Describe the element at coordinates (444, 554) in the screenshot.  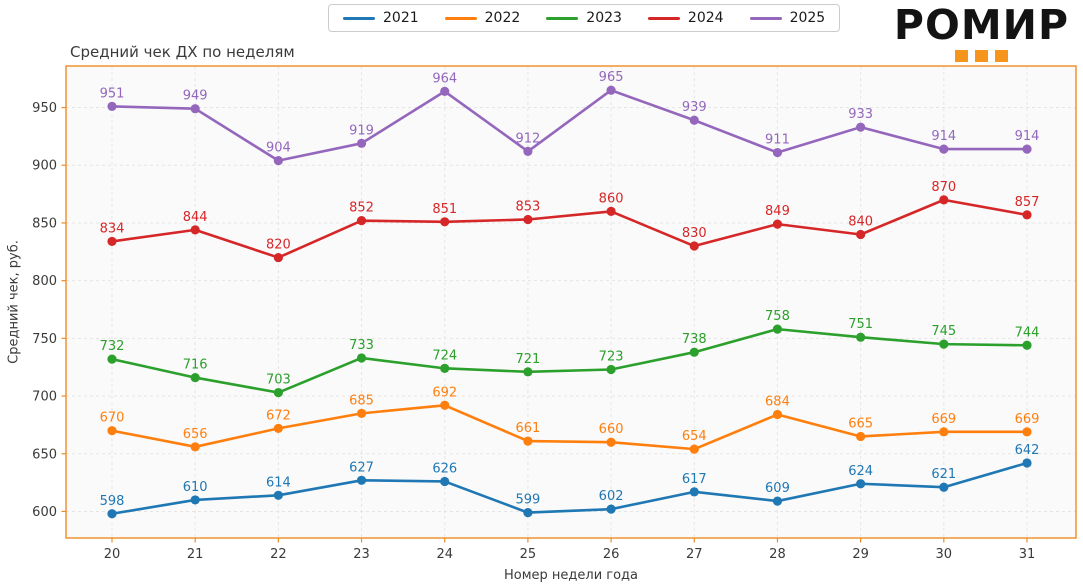
I see `x-tick-label: 24` at that location.